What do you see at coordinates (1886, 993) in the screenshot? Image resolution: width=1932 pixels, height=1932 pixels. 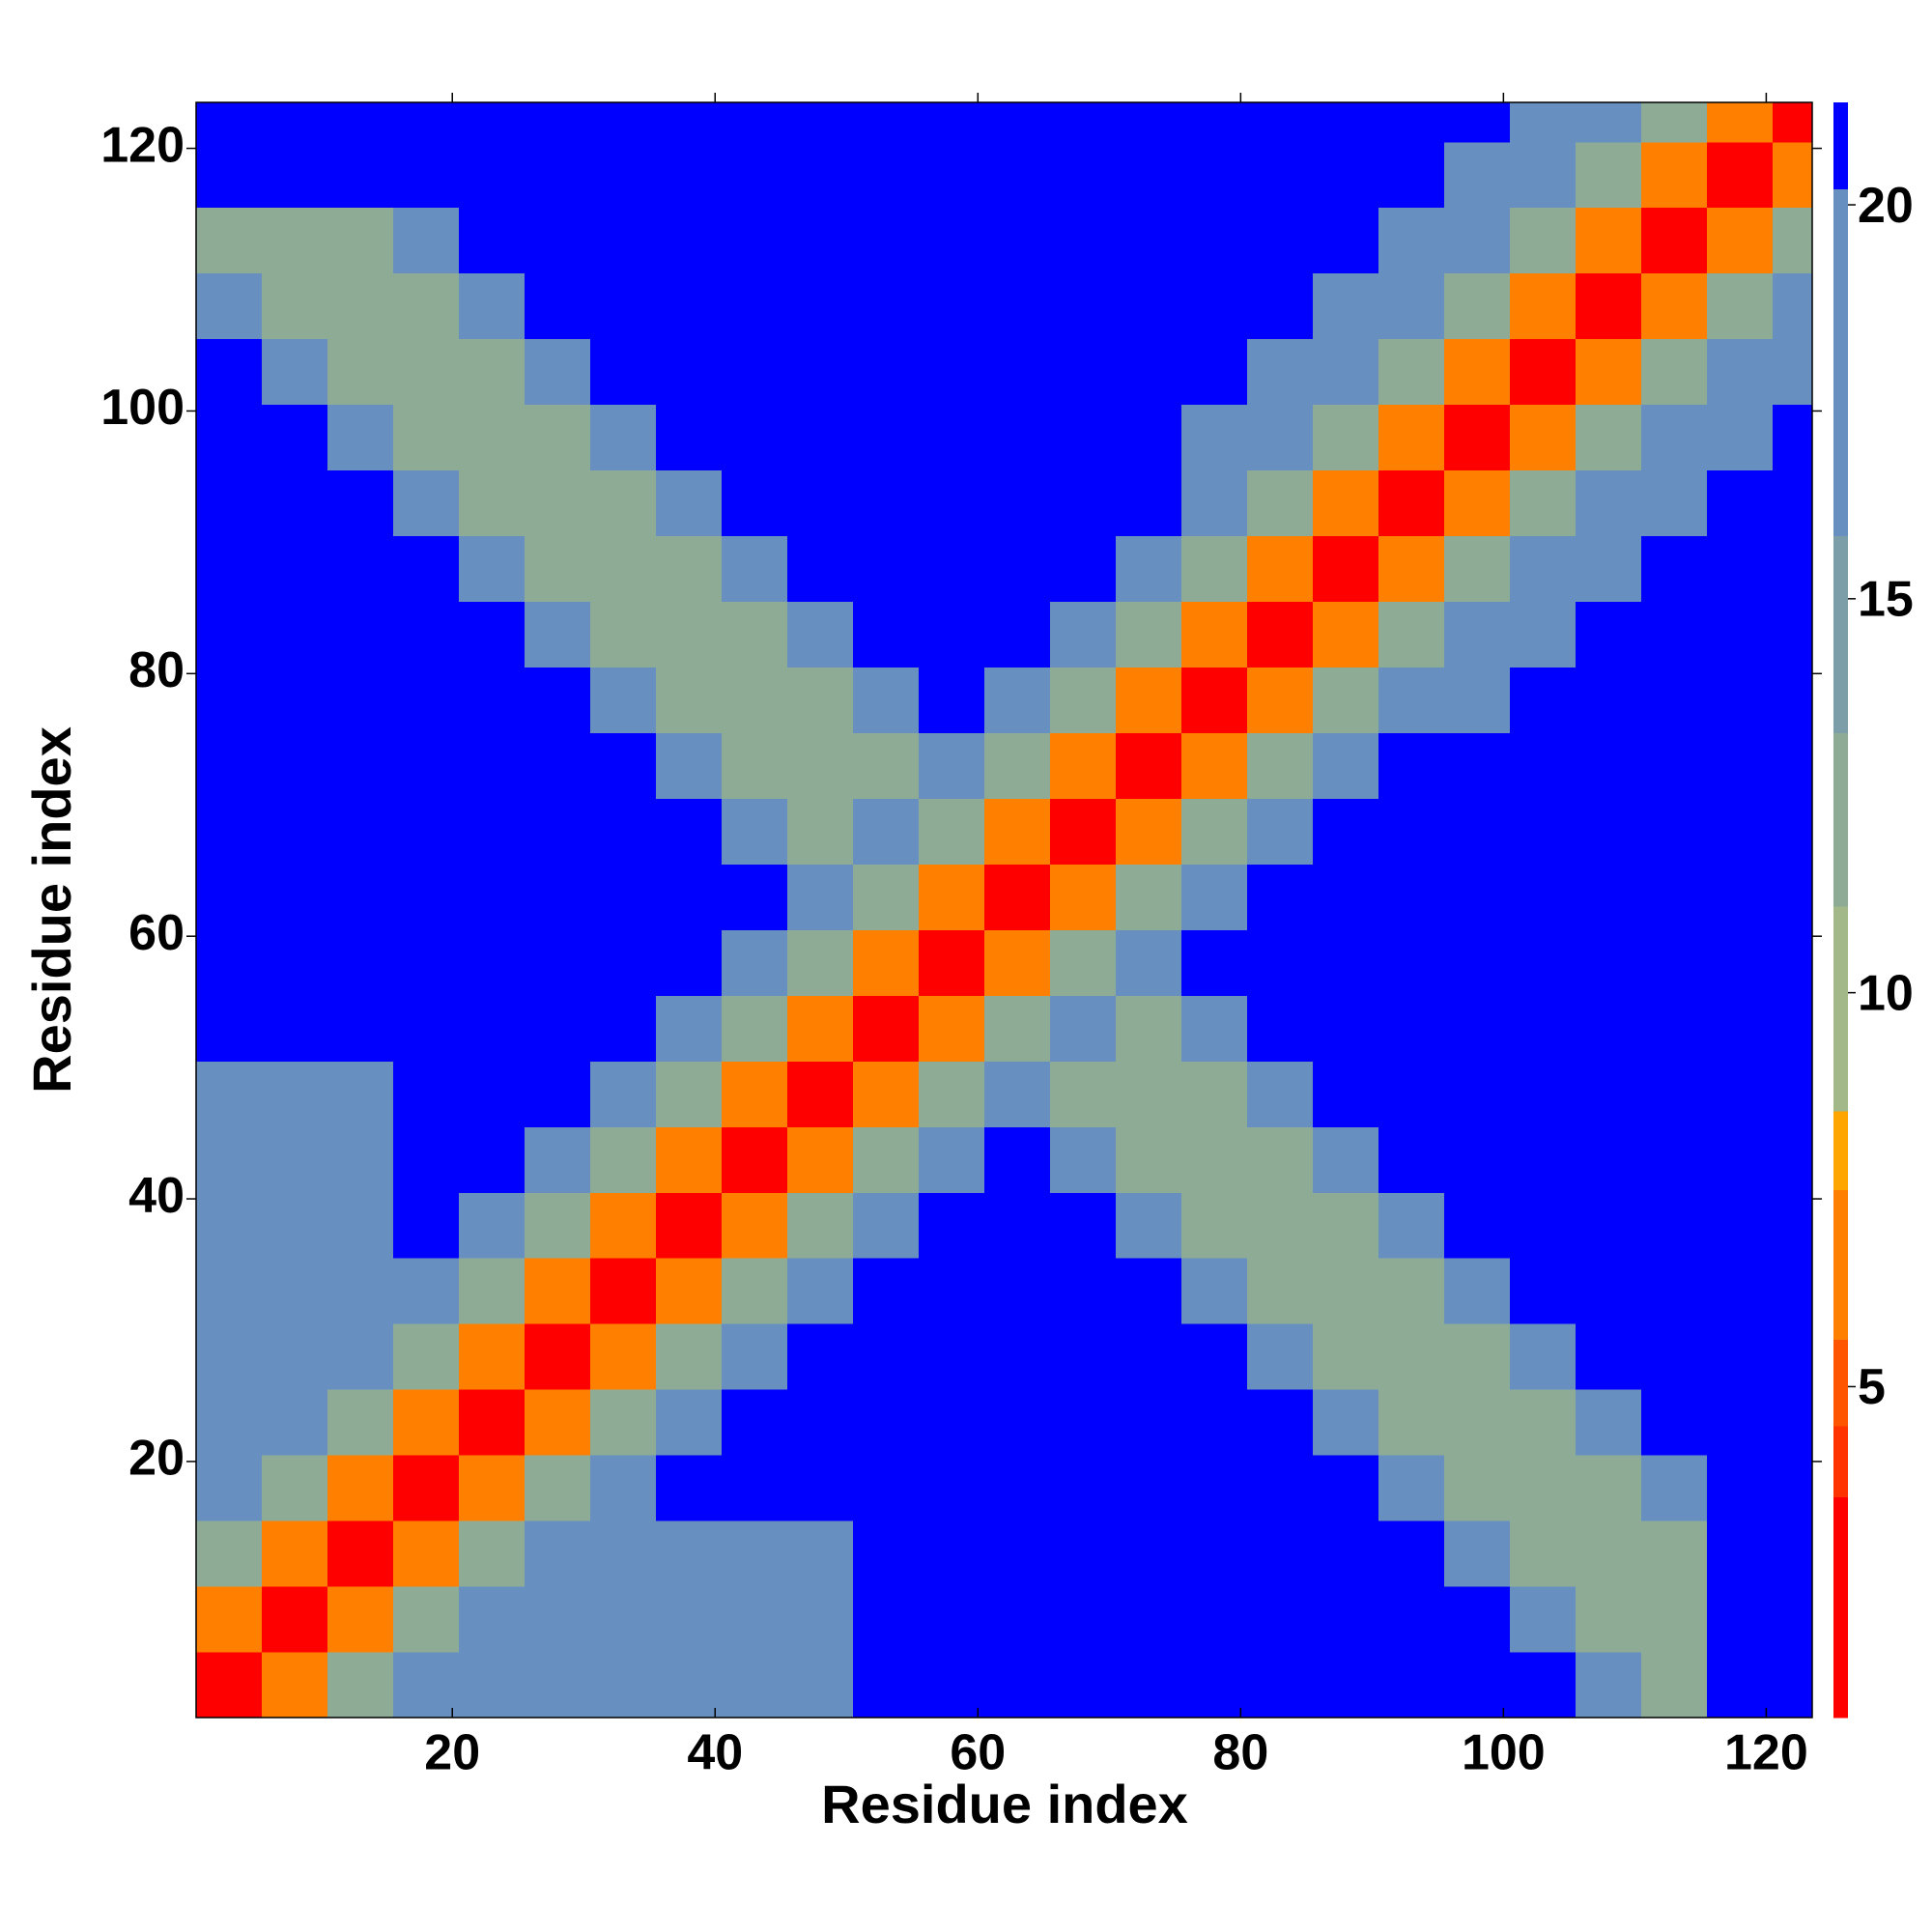 I see `colorbar-tick-label: 10` at bounding box center [1886, 993].